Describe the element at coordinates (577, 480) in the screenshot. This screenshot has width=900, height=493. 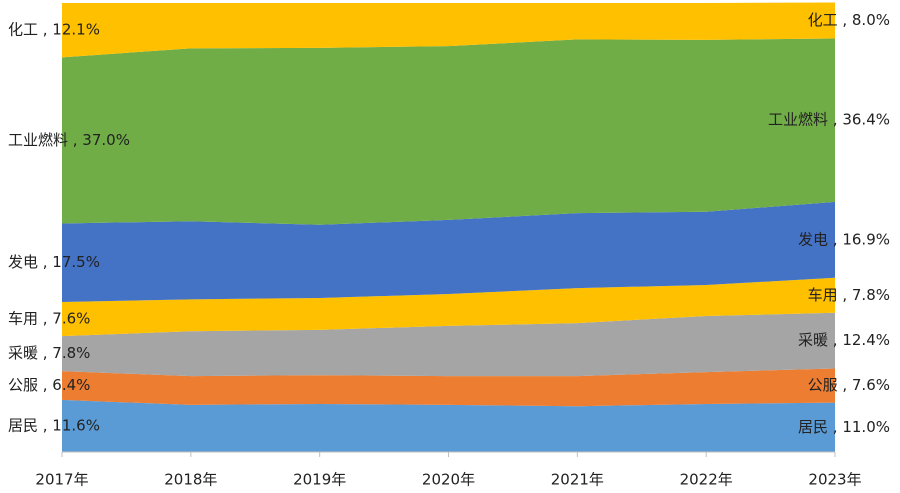
I see `x-tick-label: 2021年` at that location.